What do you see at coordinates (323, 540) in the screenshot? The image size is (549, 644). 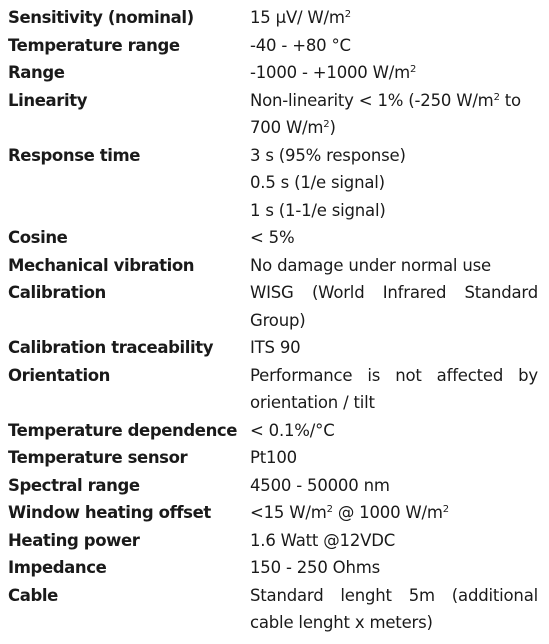 I see `spec-value: 1.6 Watt @12VDC` at bounding box center [323, 540].